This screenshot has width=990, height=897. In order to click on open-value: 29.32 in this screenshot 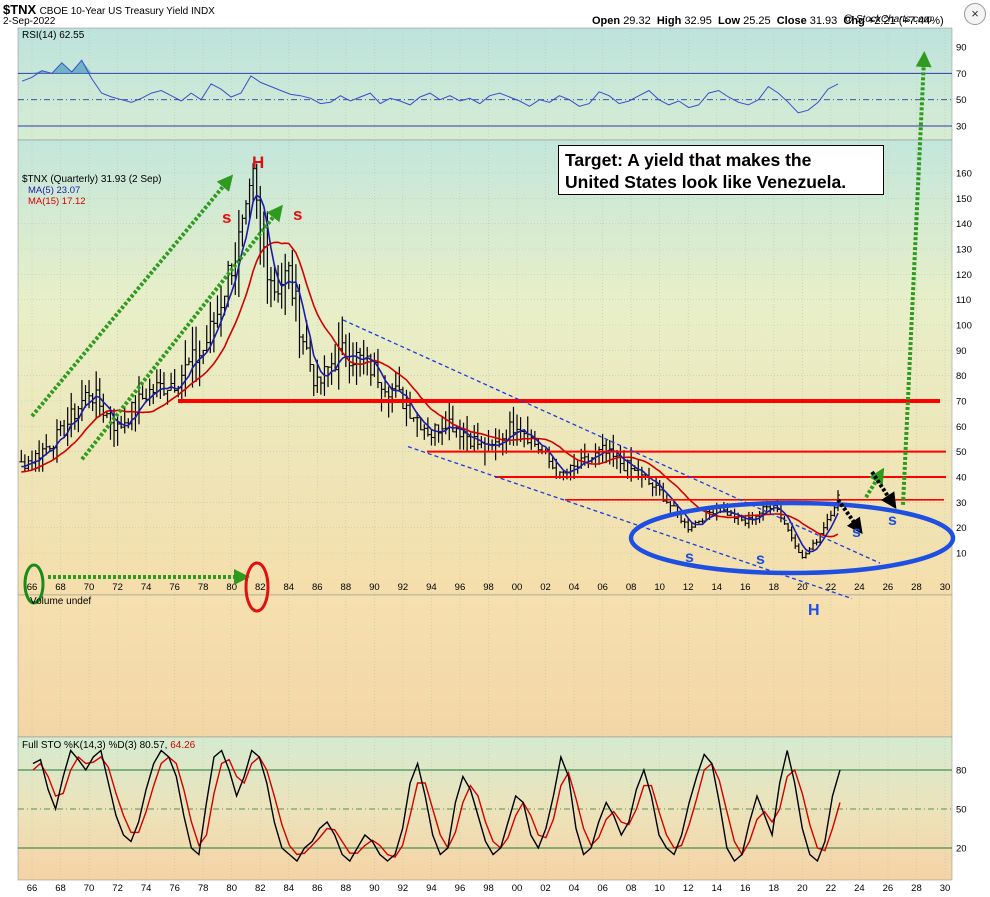, I will do `click(637, 21)`.